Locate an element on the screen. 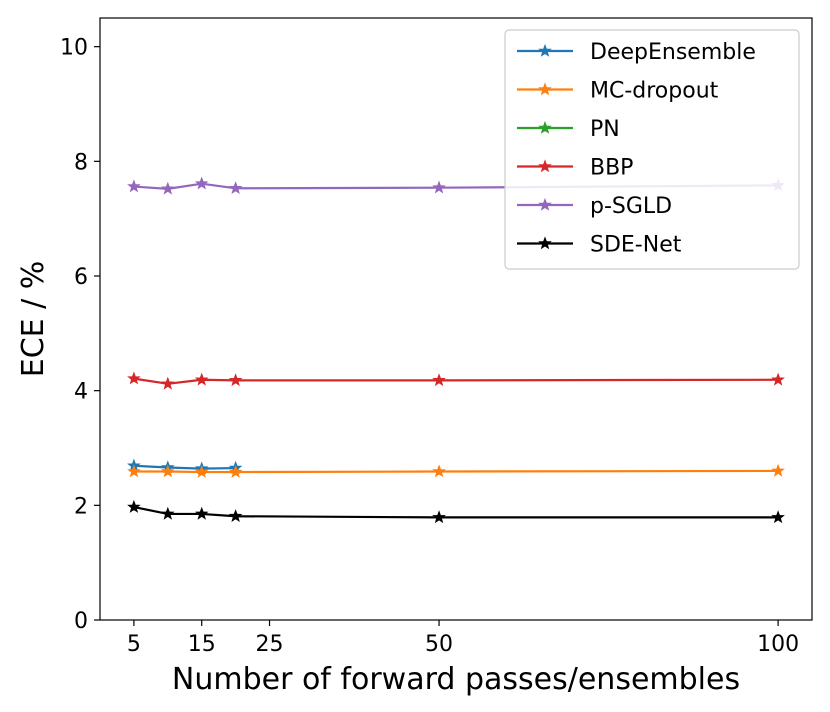 This screenshot has height=712, width=830. legend-box is located at coordinates (652, 149).